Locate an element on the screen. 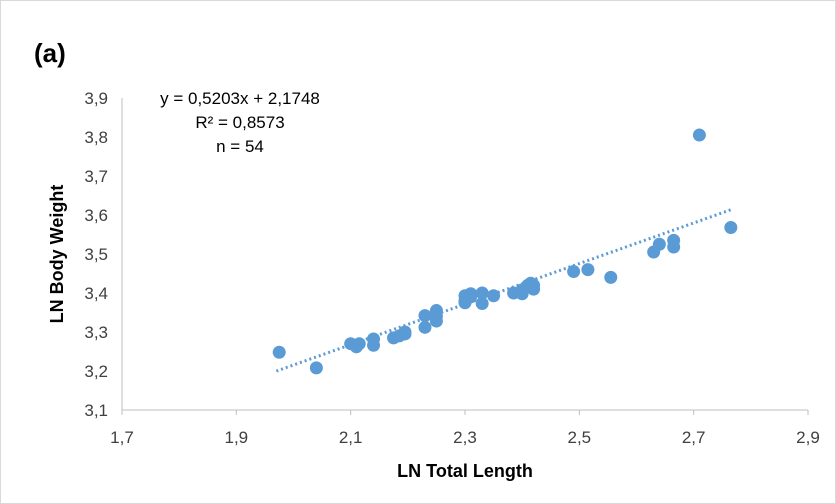  r-squared: R² = 0,8573 is located at coordinates (239, 122).